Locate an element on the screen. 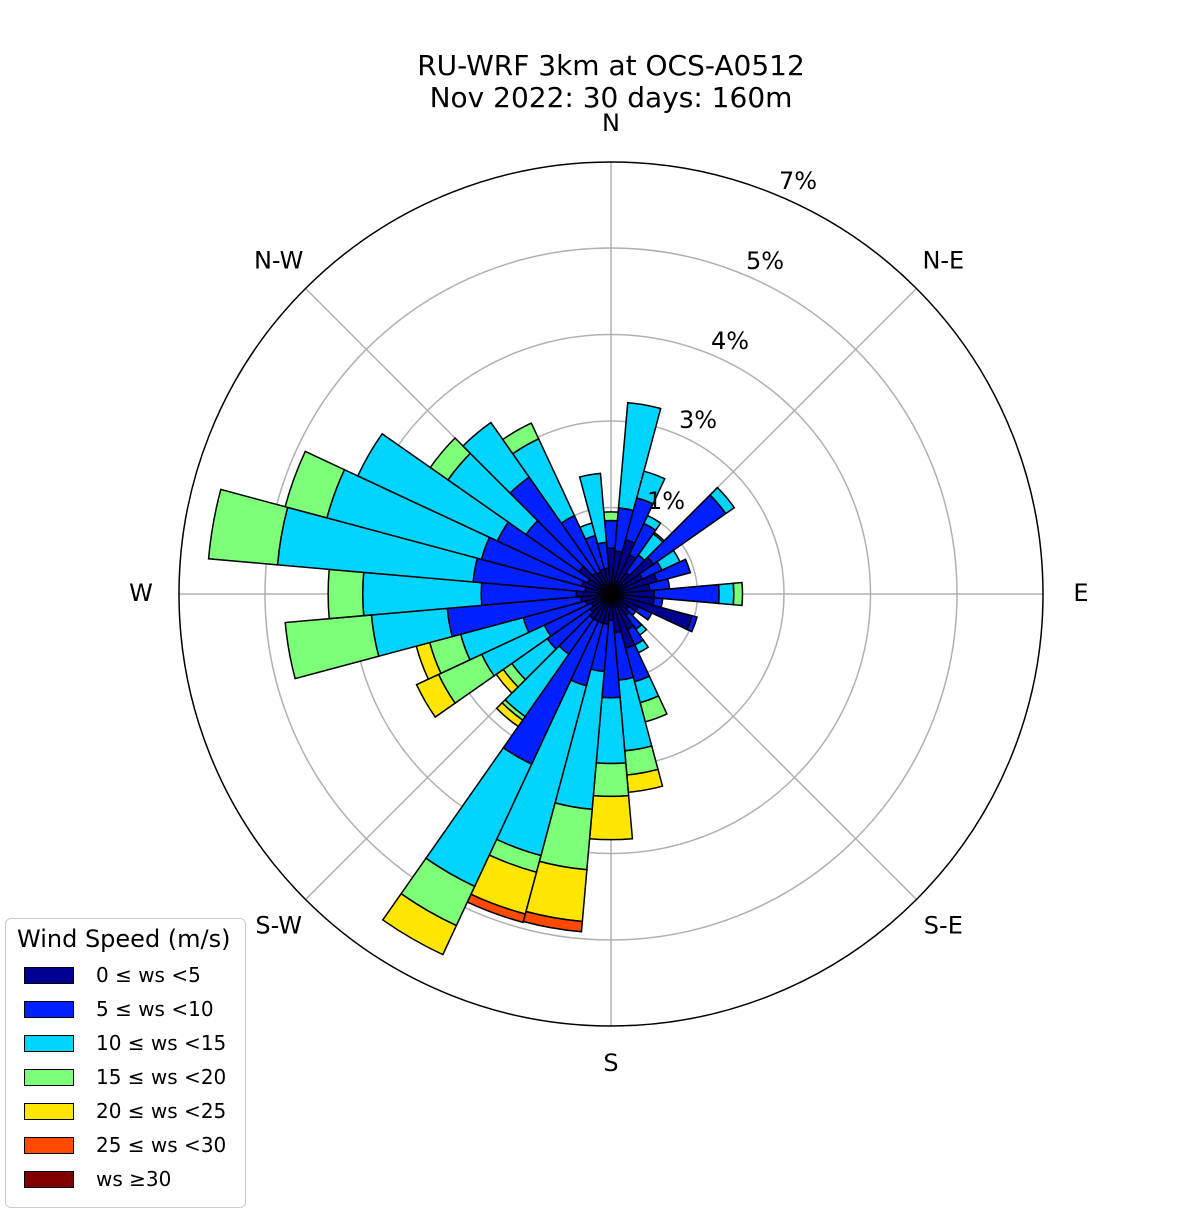 Image resolution: width=1200 pixels, height=1208 pixels. legend-label: 10 ≤ ws <15 is located at coordinates (161, 1043).